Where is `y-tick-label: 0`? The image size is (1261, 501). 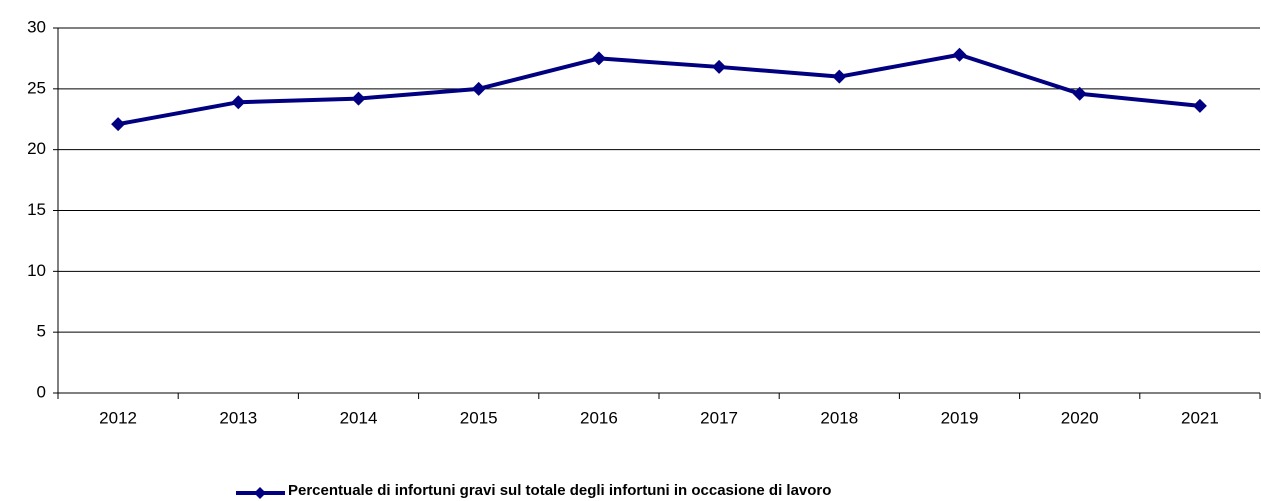 y-tick-label: 0 is located at coordinates (41, 391).